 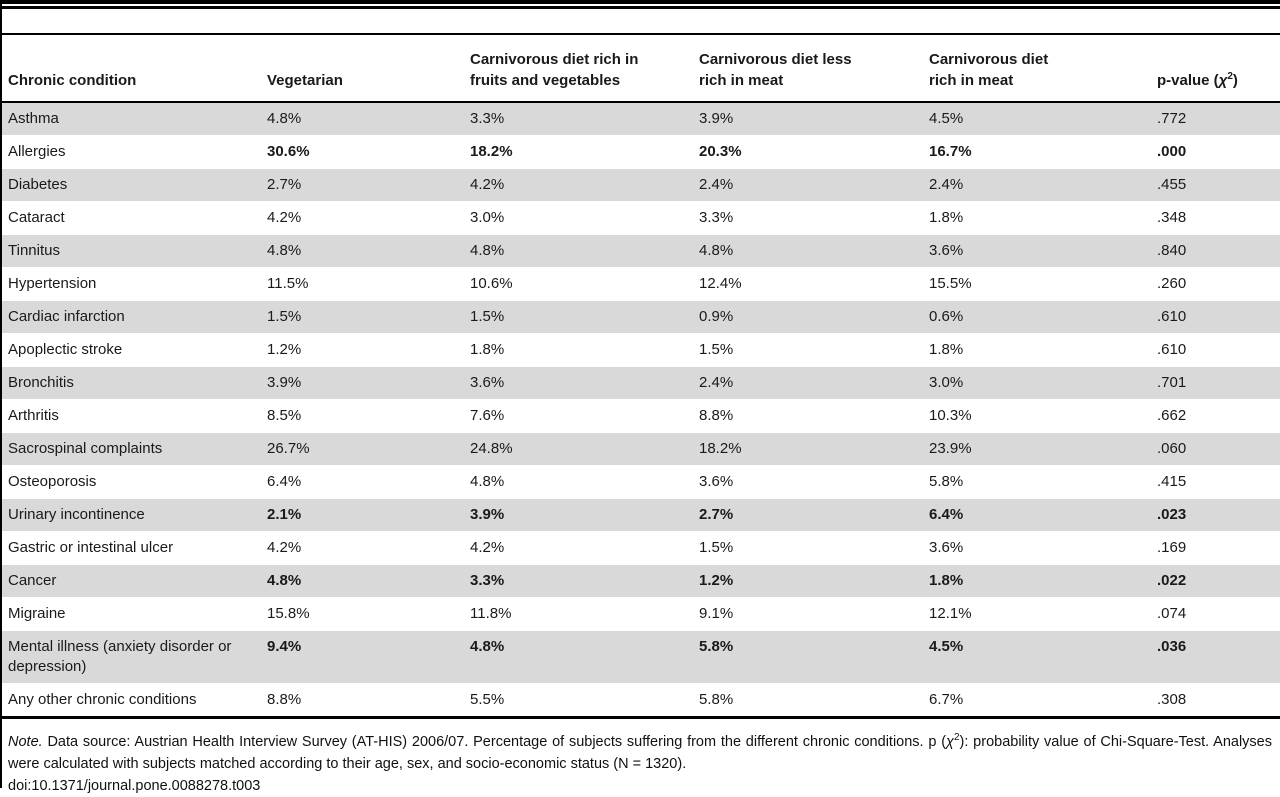 I want to click on cell-value: 2.7%, so click(x=284, y=184).